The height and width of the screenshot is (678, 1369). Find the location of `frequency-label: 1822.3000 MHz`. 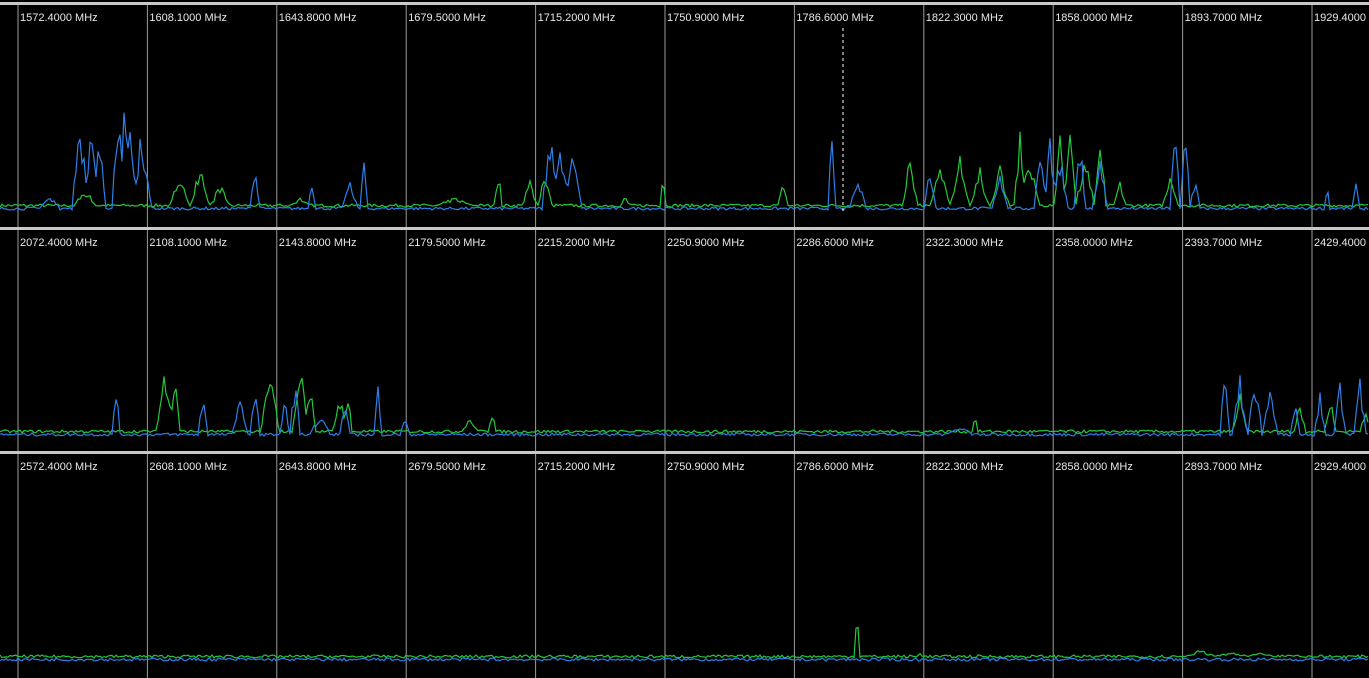

frequency-label: 1822.3000 MHz is located at coordinates (965, 18).